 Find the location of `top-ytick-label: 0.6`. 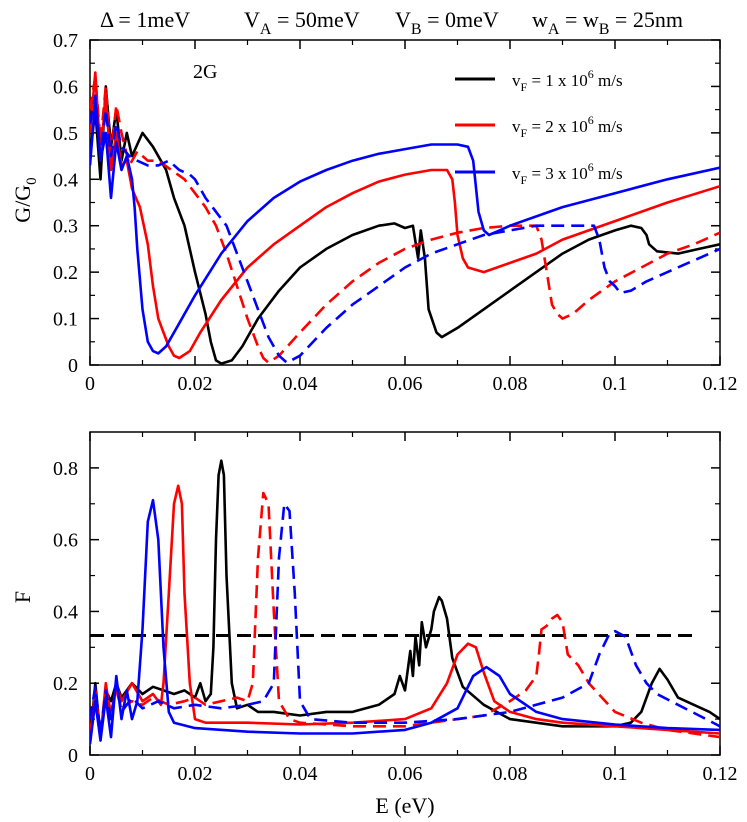

top-ytick-label: 0.6 is located at coordinates (65, 87).